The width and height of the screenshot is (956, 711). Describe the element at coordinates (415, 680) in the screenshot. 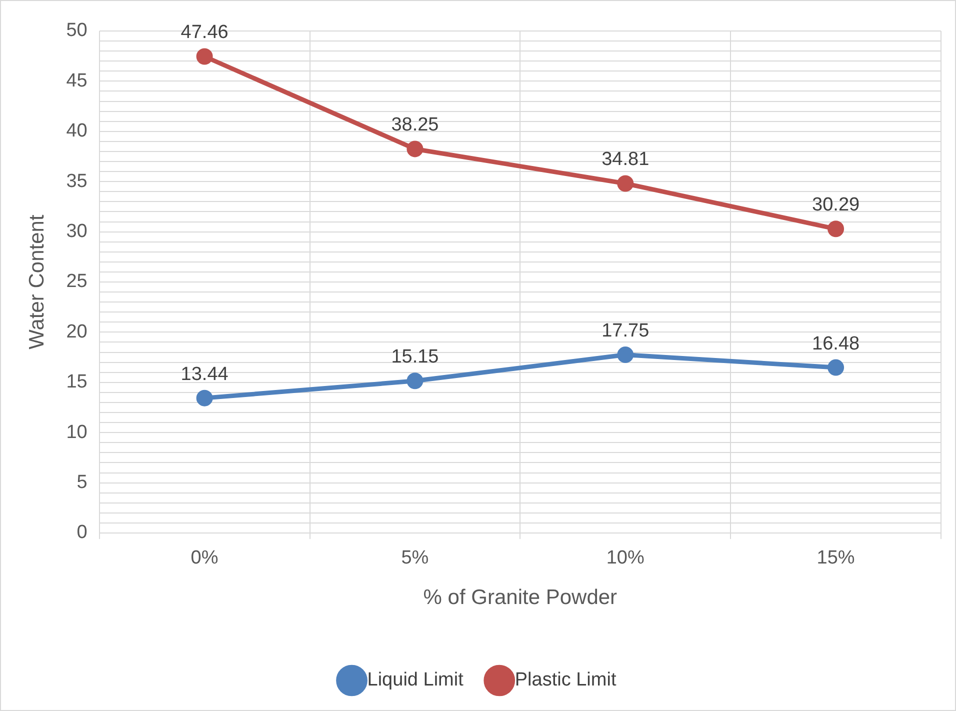

I see `legend-label: Liquid Limit` at that location.